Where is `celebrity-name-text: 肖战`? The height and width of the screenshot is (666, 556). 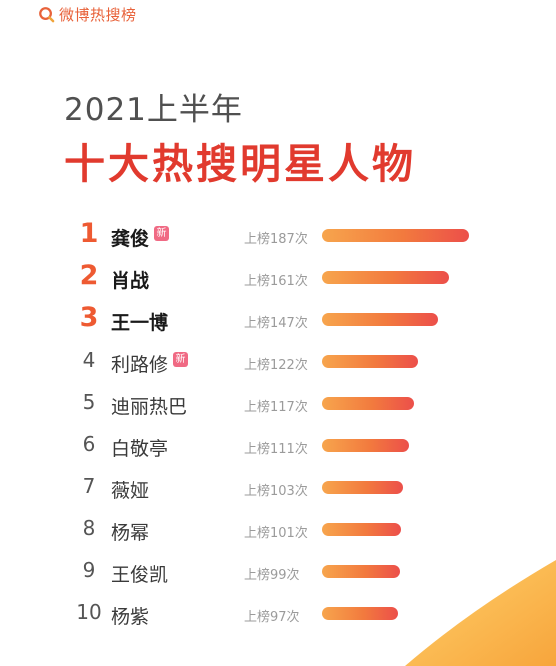
celebrity-name-text: 肖战 is located at coordinates (130, 281).